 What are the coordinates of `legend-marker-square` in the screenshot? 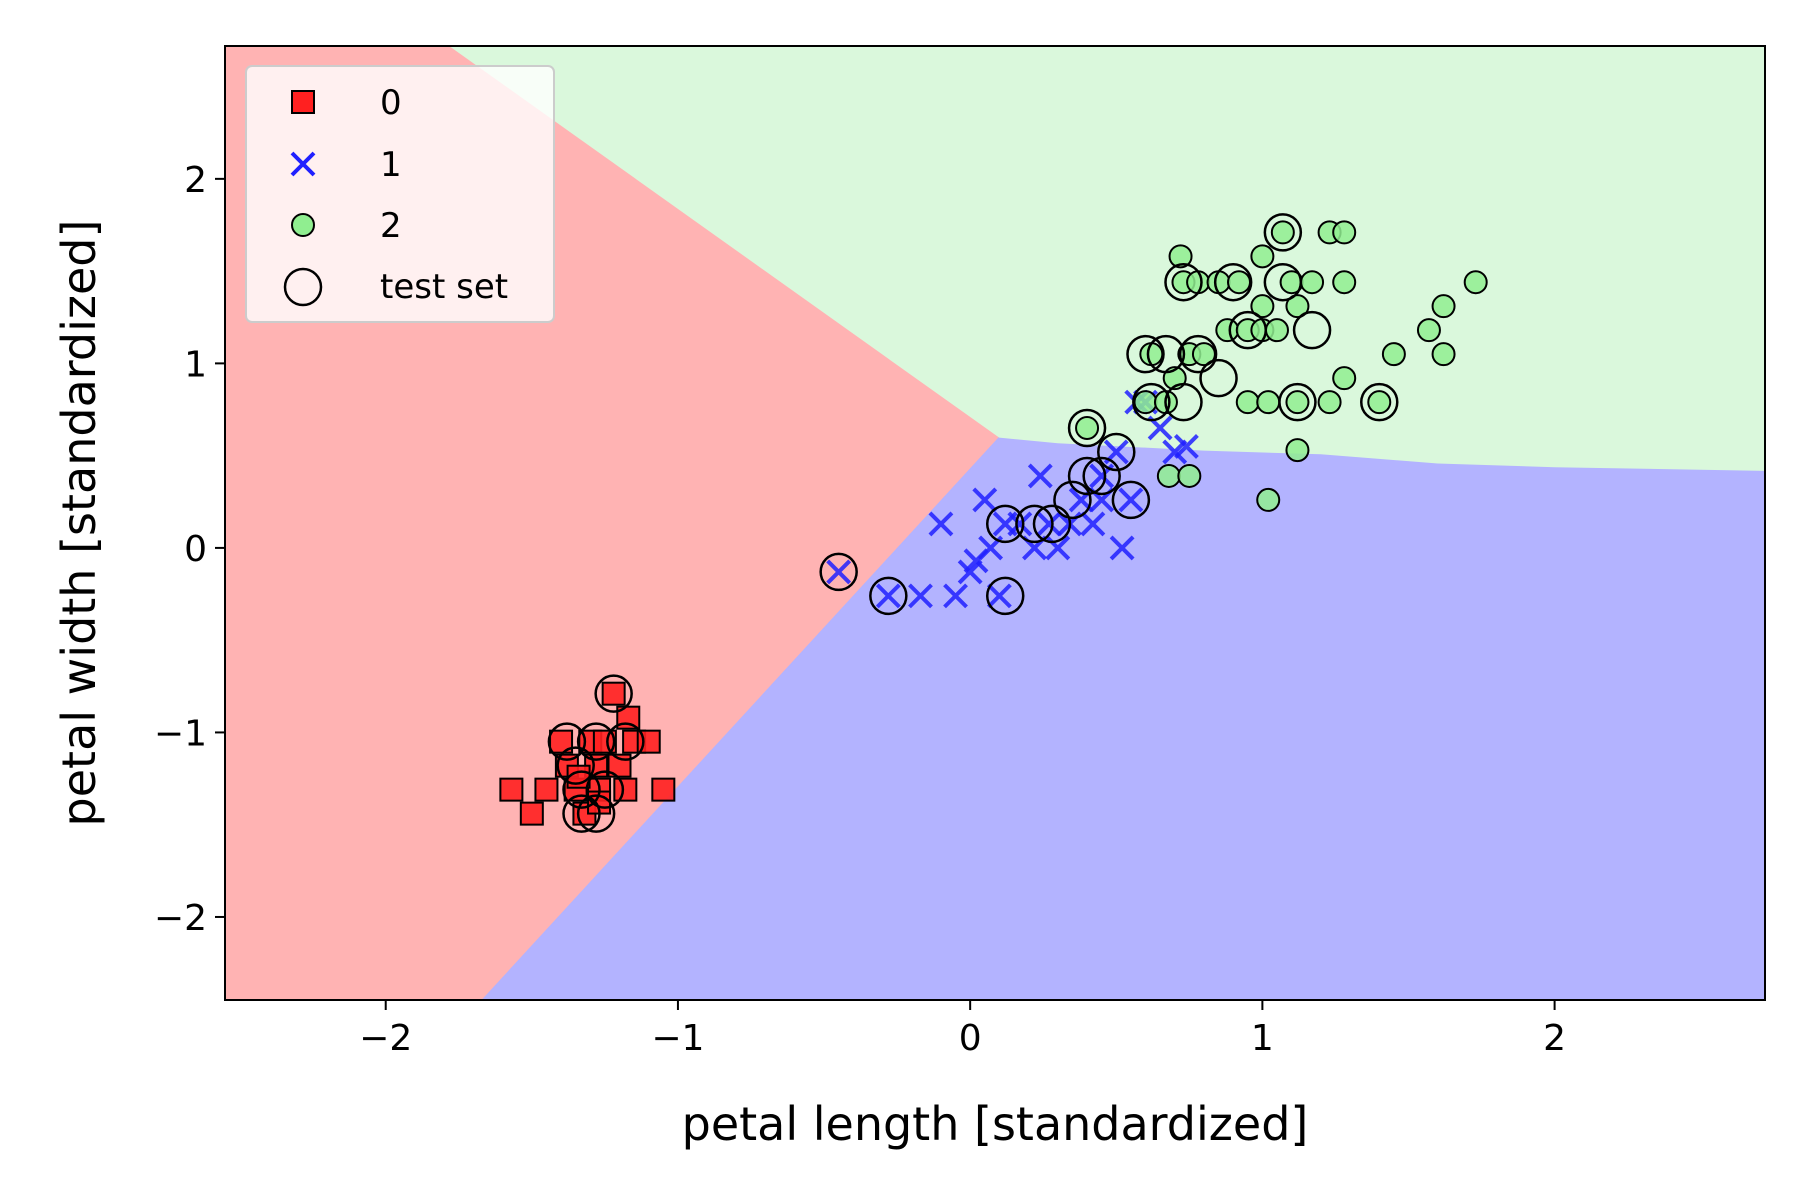 It's located at (303, 102).